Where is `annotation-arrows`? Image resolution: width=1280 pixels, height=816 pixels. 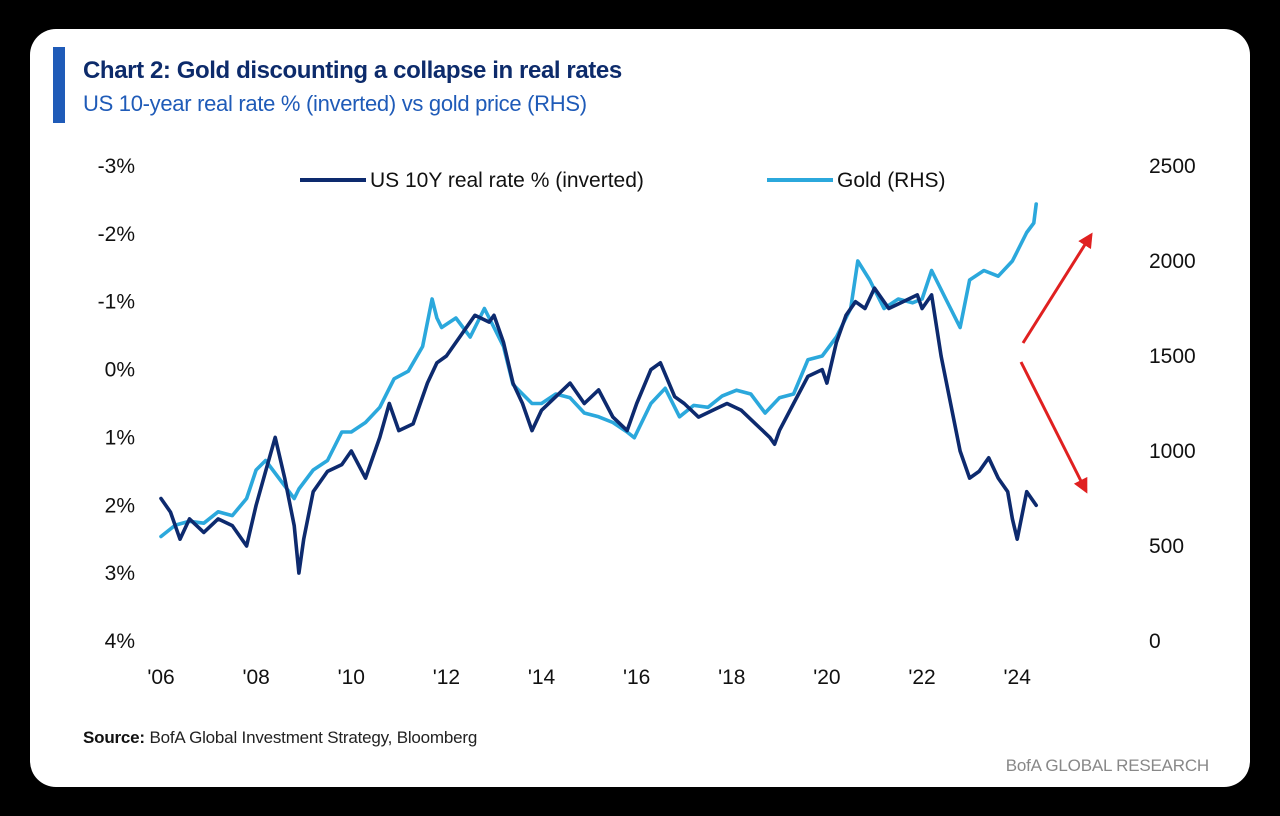 annotation-arrows is located at coordinates (1056, 363).